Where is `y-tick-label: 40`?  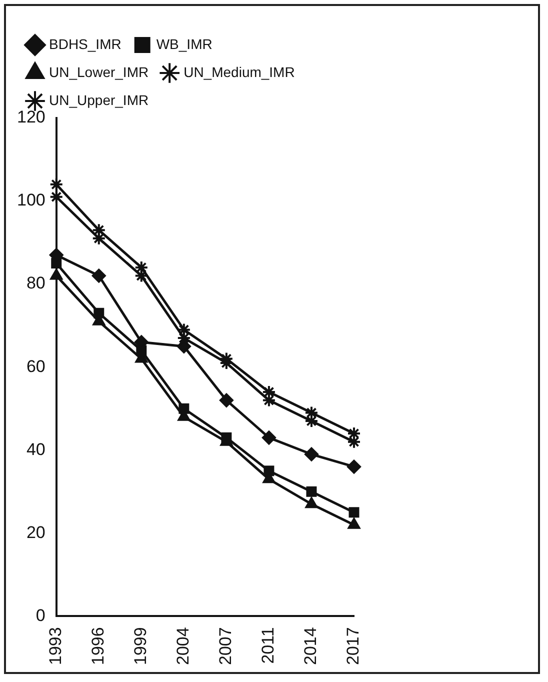 y-tick-label: 40 is located at coordinates (36, 449).